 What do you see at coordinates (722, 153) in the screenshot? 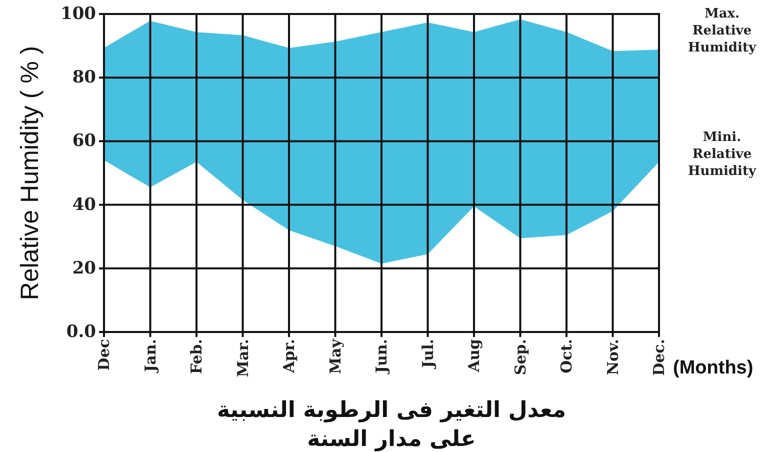
I see `annotation: Mini. Relative Humidity` at bounding box center [722, 153].